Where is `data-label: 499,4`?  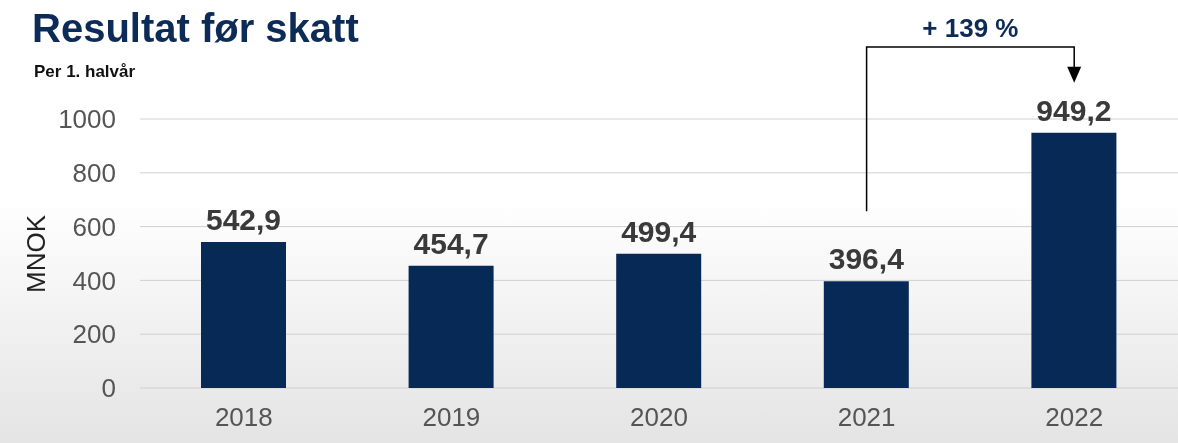 data-label: 499,4 is located at coordinates (659, 231).